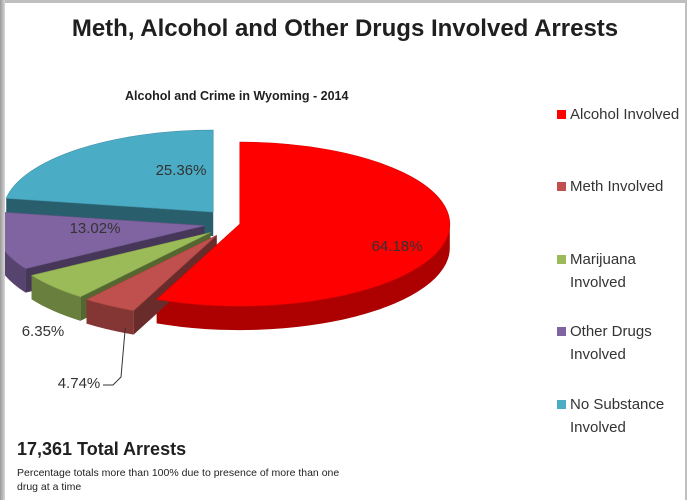 The width and height of the screenshot is (687, 500). What do you see at coordinates (102, 449) in the screenshot?
I see `total-arrests: 17,361 Total Arrests` at bounding box center [102, 449].